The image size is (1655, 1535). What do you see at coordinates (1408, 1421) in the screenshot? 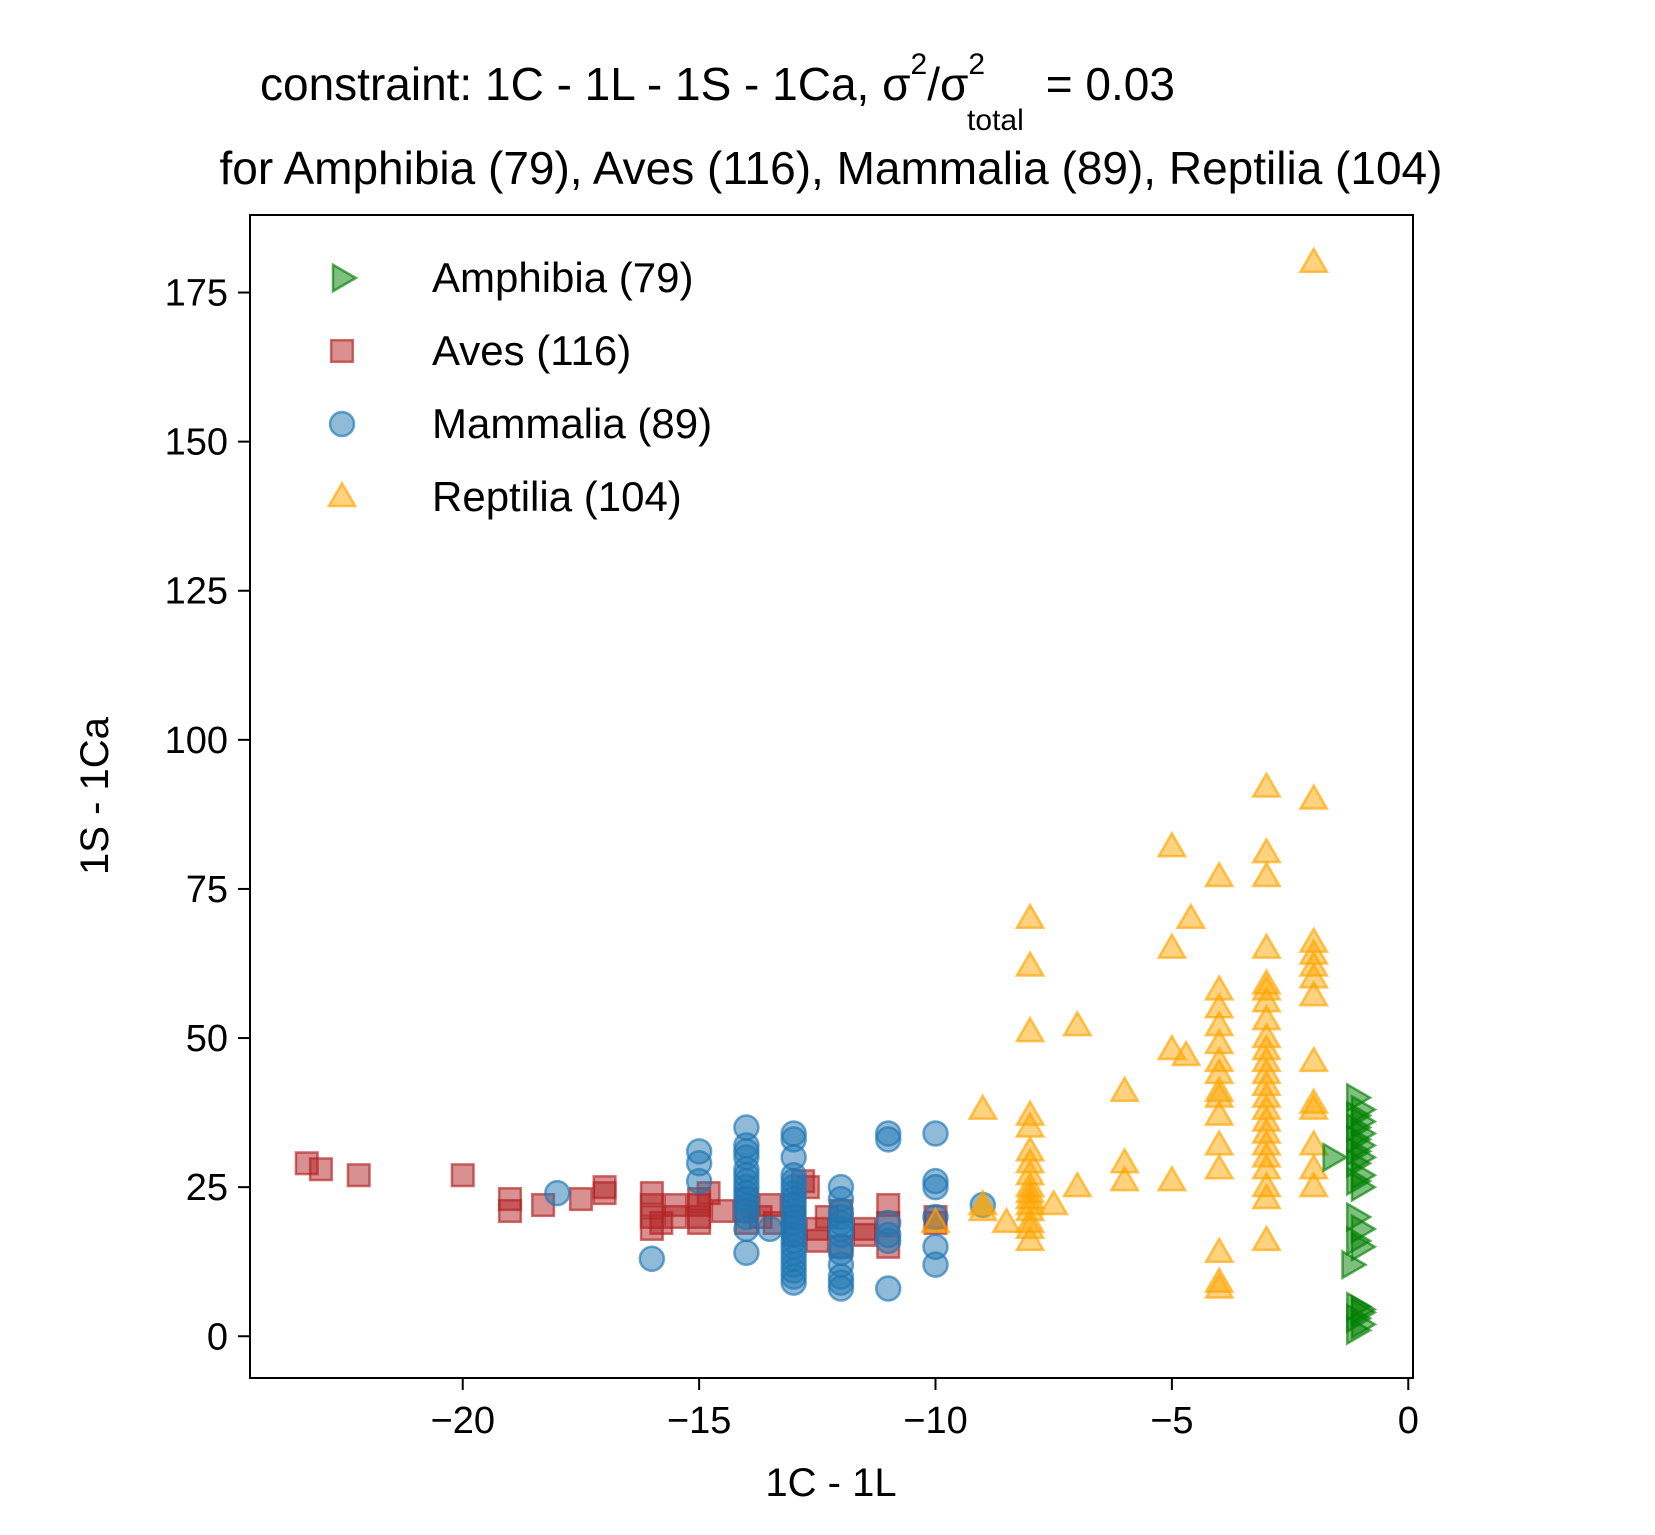
I see `x-tick-label: 0` at bounding box center [1408, 1421].